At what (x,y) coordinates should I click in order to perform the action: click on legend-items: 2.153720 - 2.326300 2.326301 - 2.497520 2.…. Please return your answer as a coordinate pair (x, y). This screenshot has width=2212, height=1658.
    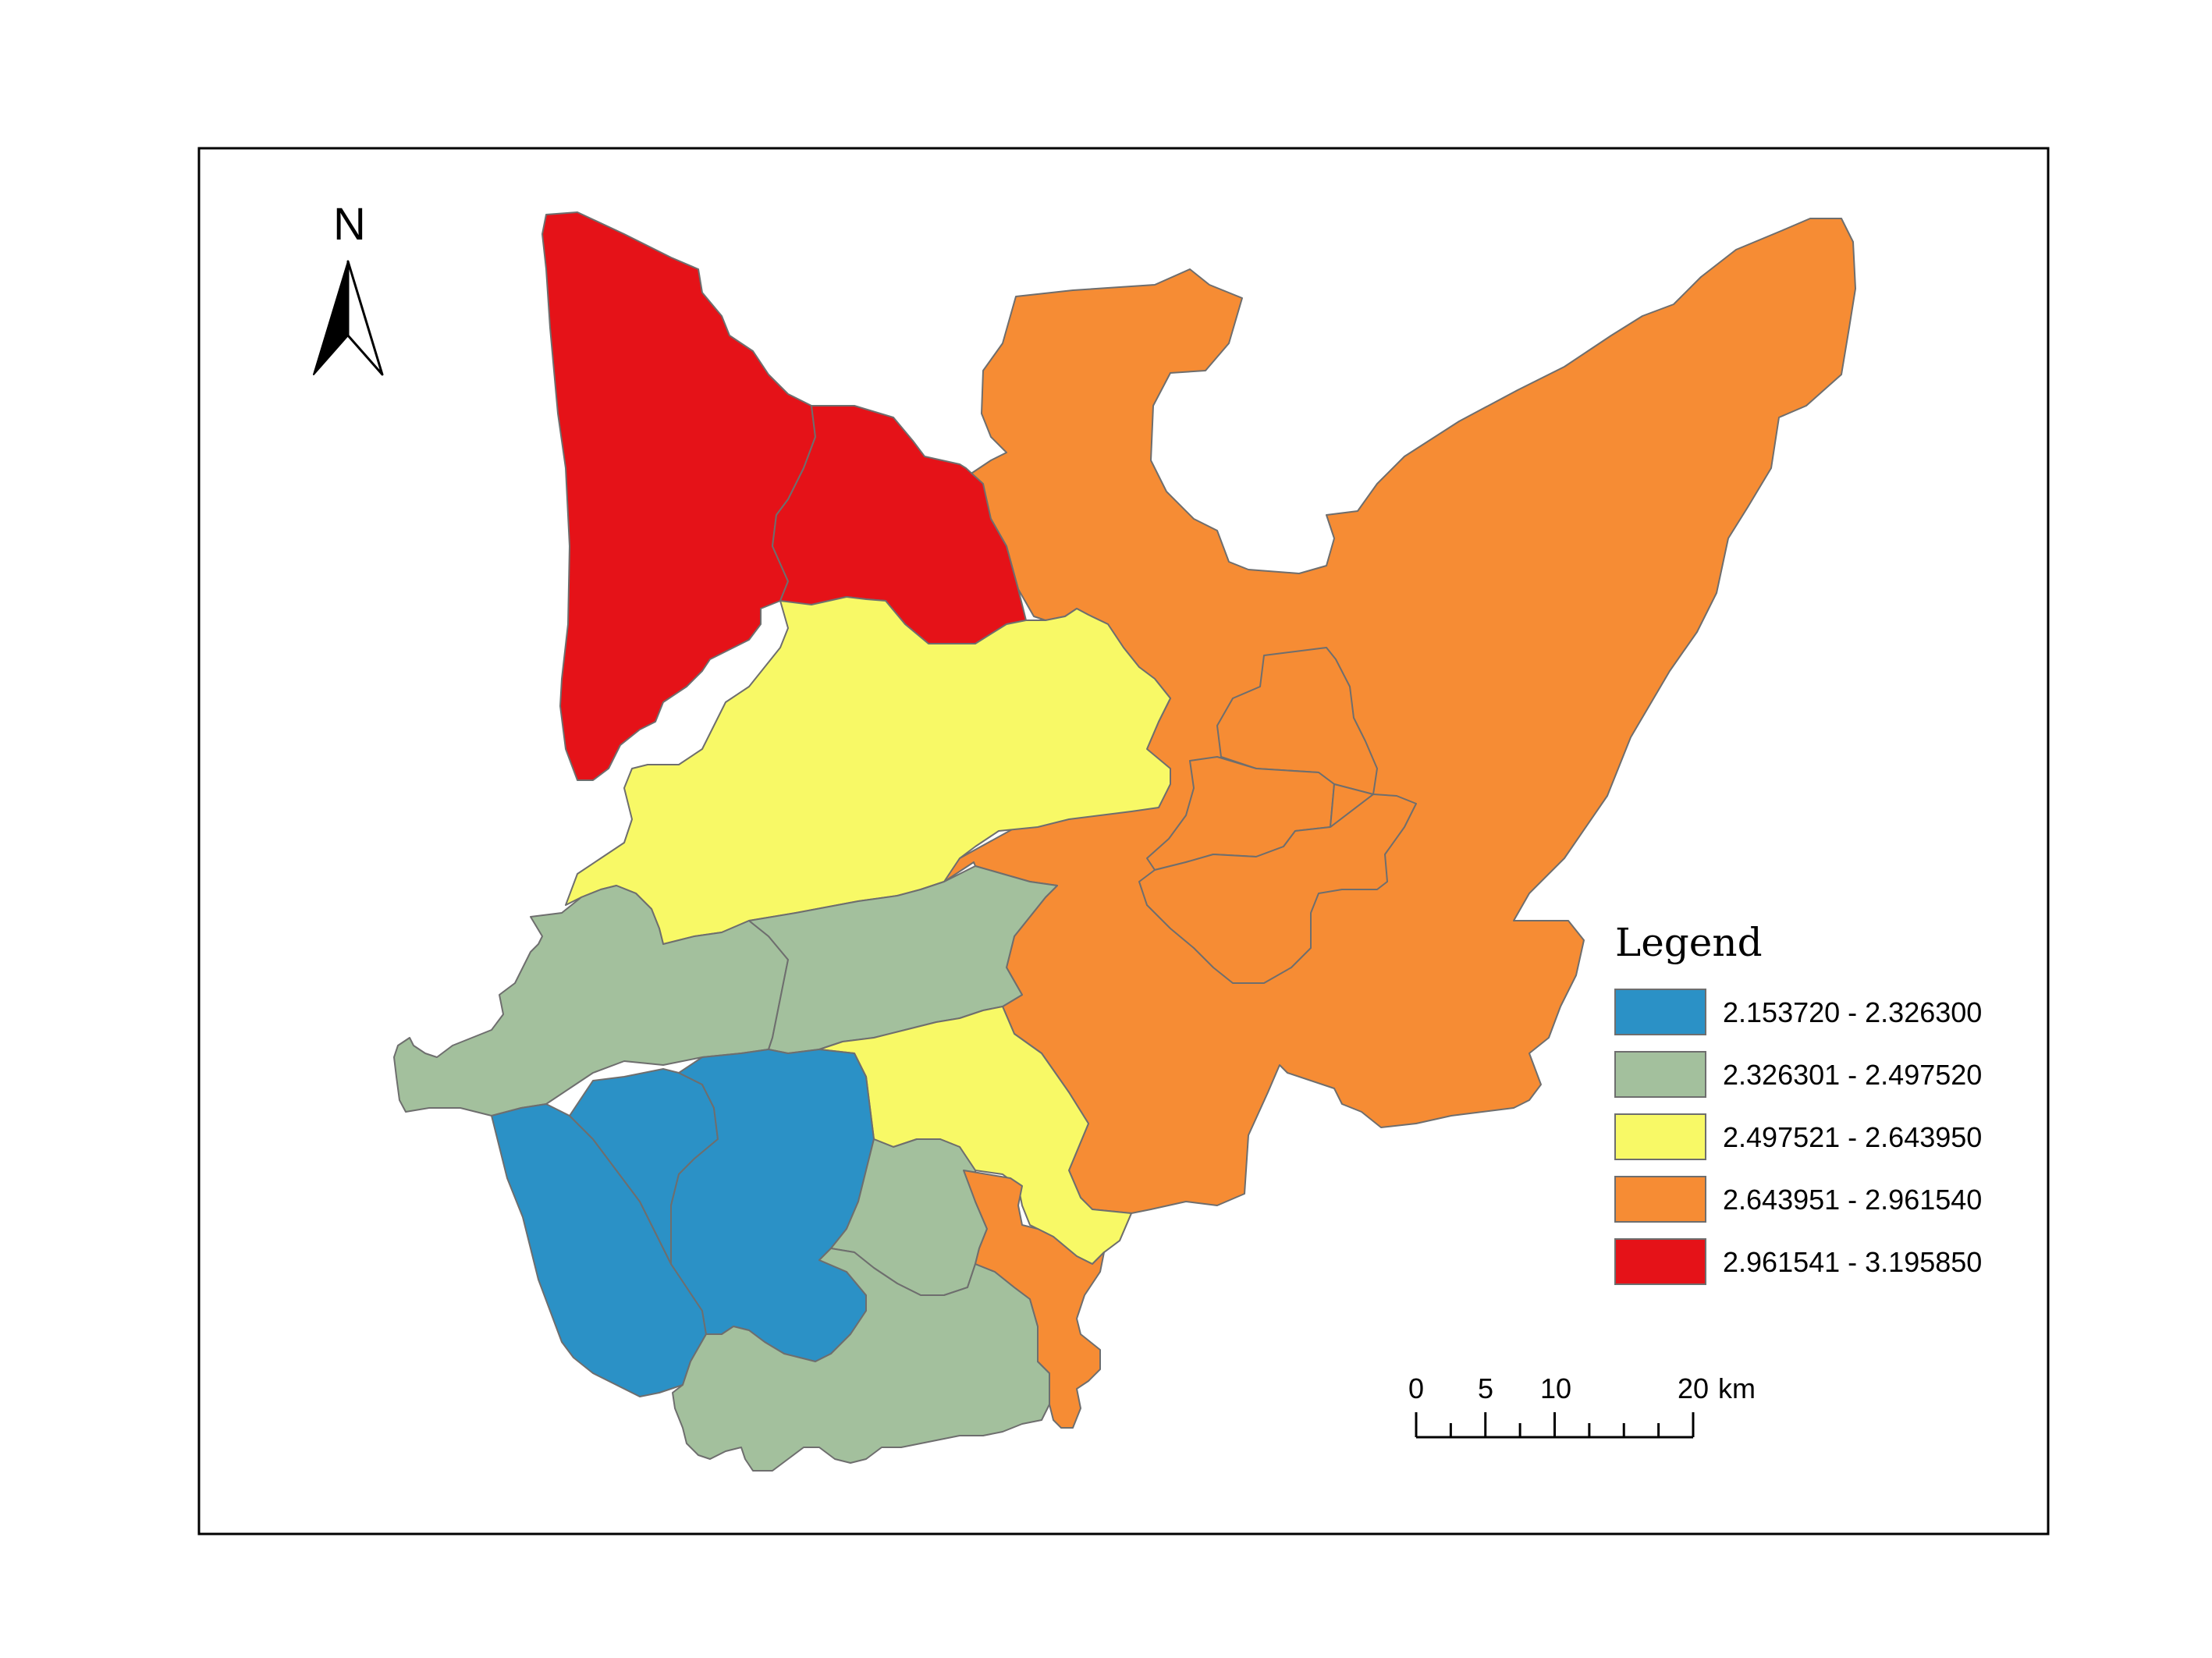
    Looking at the image, I should click on (1798, 1137).